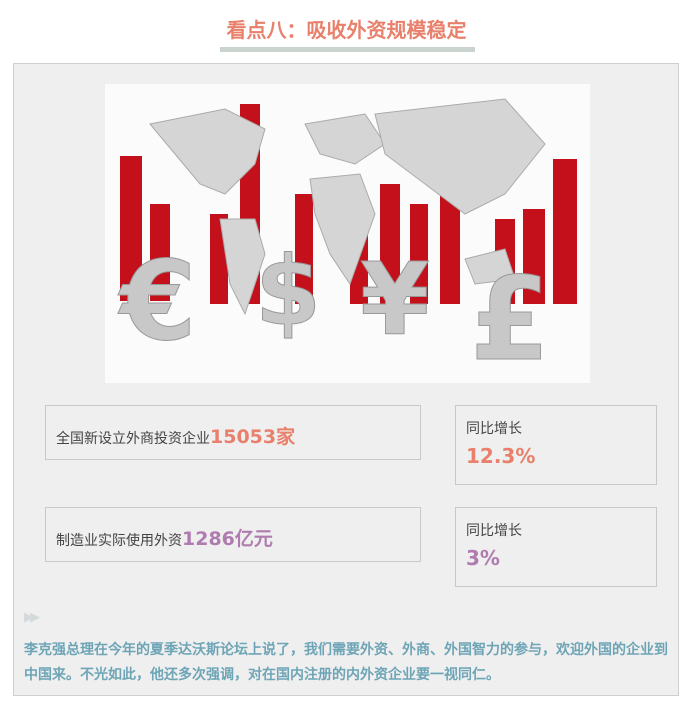 The image size is (693, 712). I want to click on stat-label: 制造业实际使用外资, so click(119, 541).